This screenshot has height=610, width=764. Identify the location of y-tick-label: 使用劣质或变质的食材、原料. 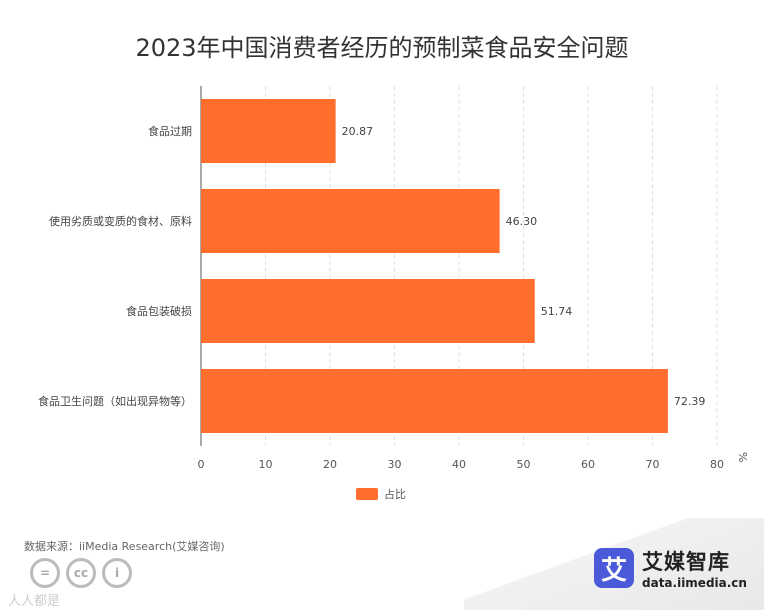
(120, 221).